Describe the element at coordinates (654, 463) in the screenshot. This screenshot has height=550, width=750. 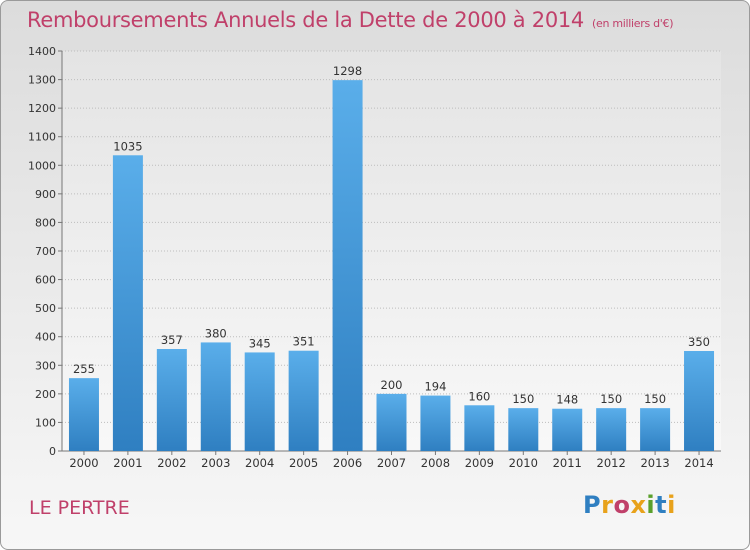
I see `x-tick-label: 2013` at that location.